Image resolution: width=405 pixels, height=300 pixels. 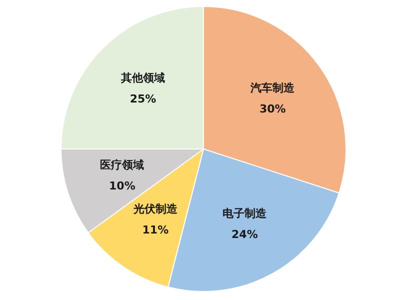 I want to click on data-label: 30%, so click(x=273, y=109).